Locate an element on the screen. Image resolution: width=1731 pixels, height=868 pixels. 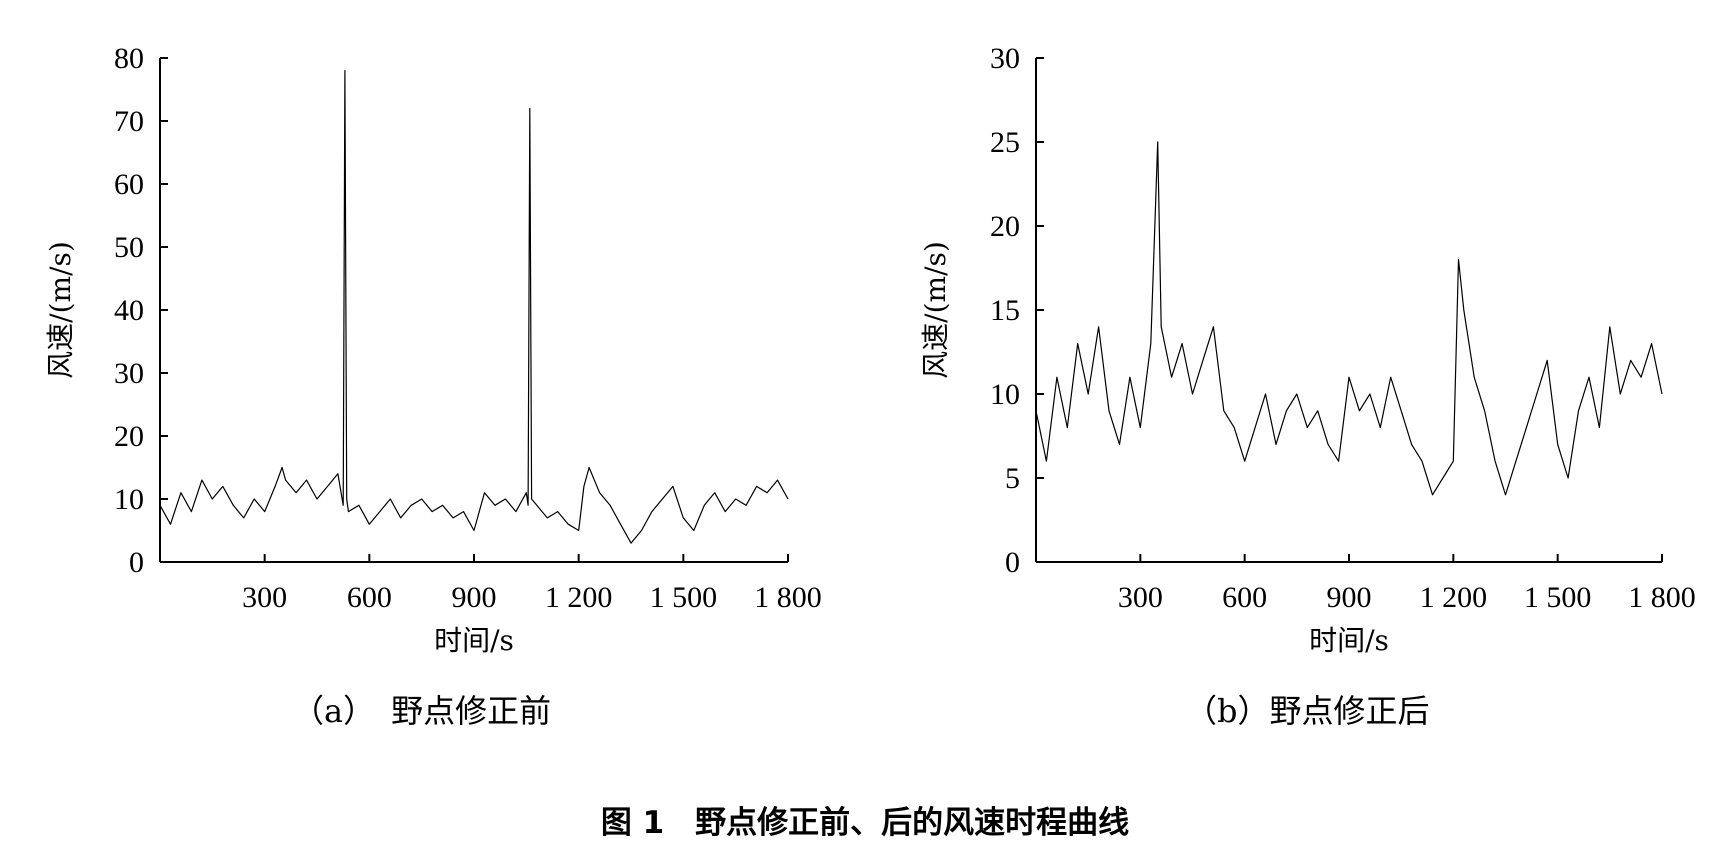
chart-b-x-tick-label: 1 200 is located at coordinates (1454, 597).